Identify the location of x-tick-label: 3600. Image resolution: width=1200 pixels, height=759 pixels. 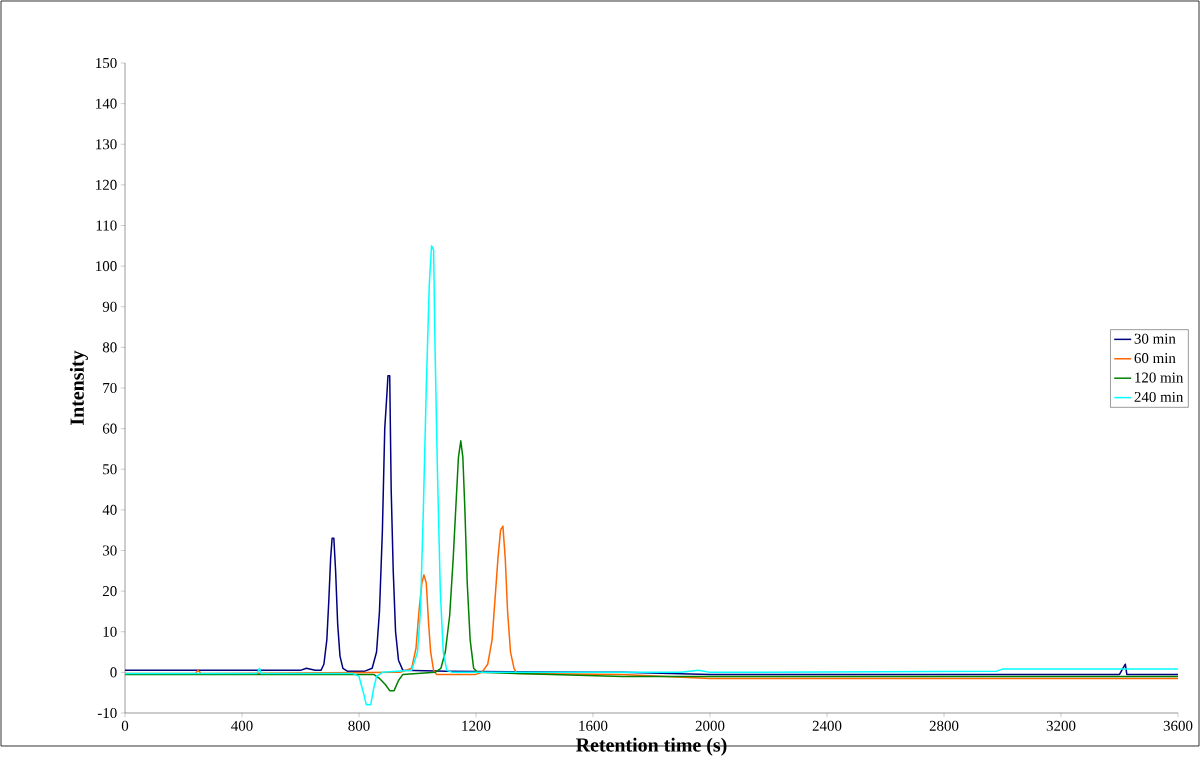
(1178, 725).